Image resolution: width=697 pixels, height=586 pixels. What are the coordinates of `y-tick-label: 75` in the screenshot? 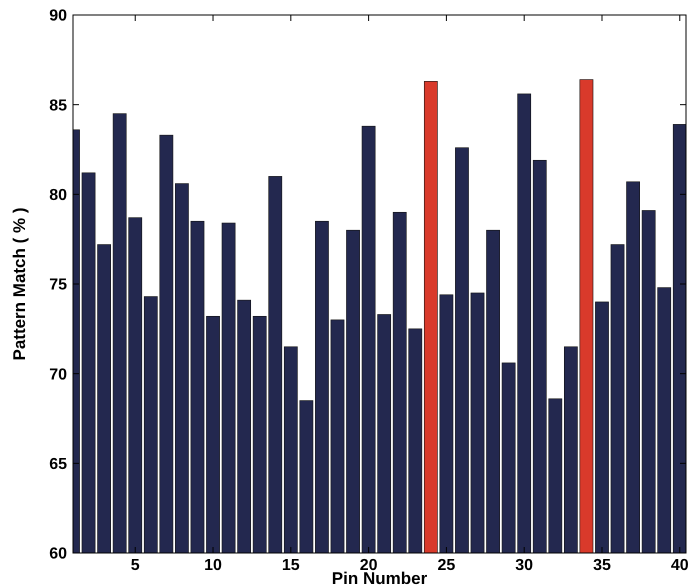 It's located at (58, 285).